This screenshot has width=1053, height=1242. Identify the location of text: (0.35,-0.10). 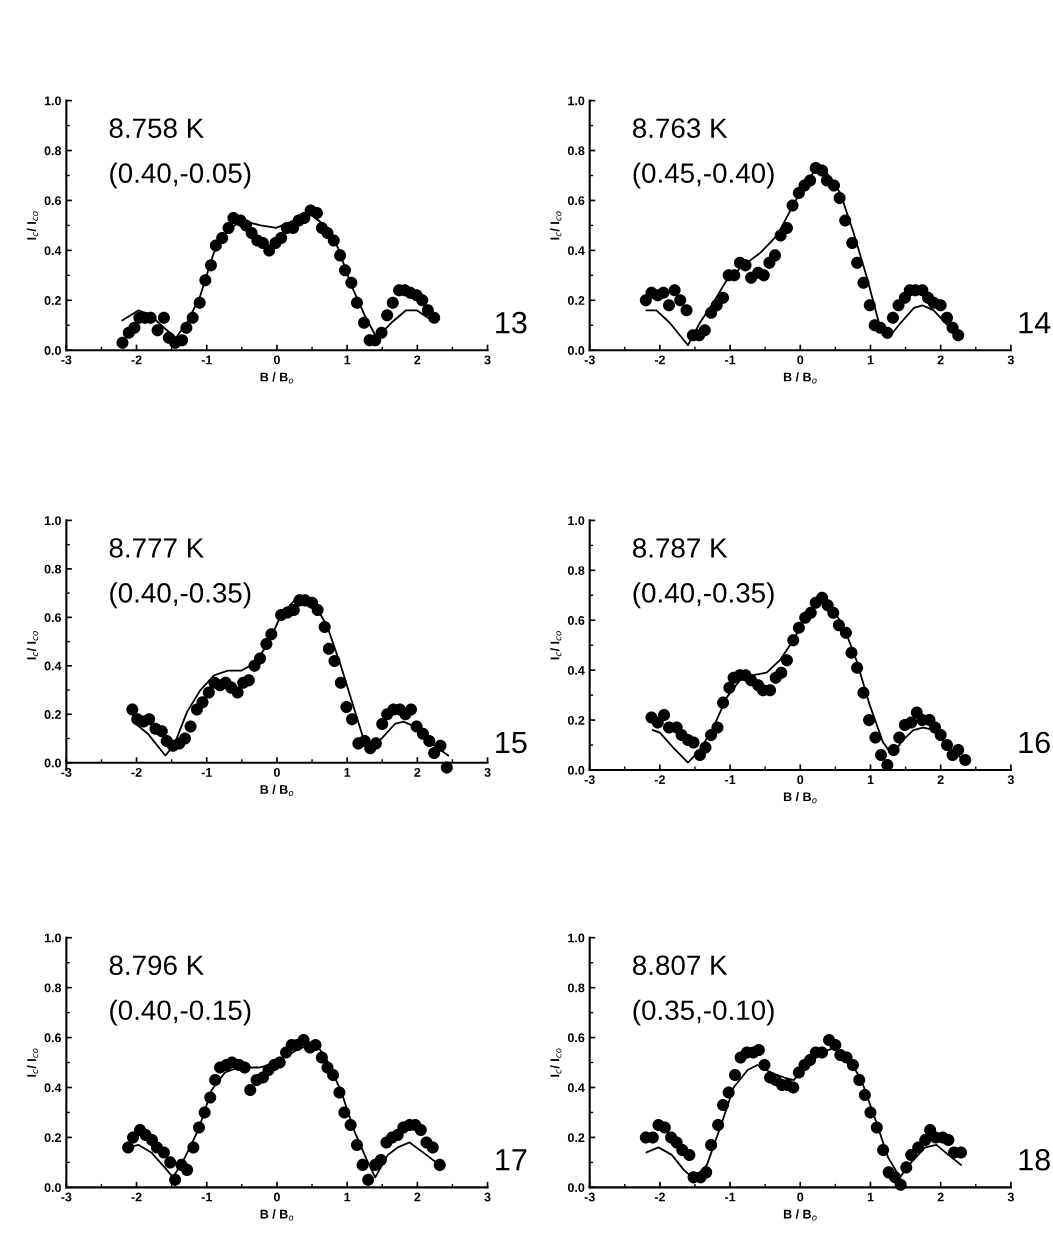
(703, 1012).